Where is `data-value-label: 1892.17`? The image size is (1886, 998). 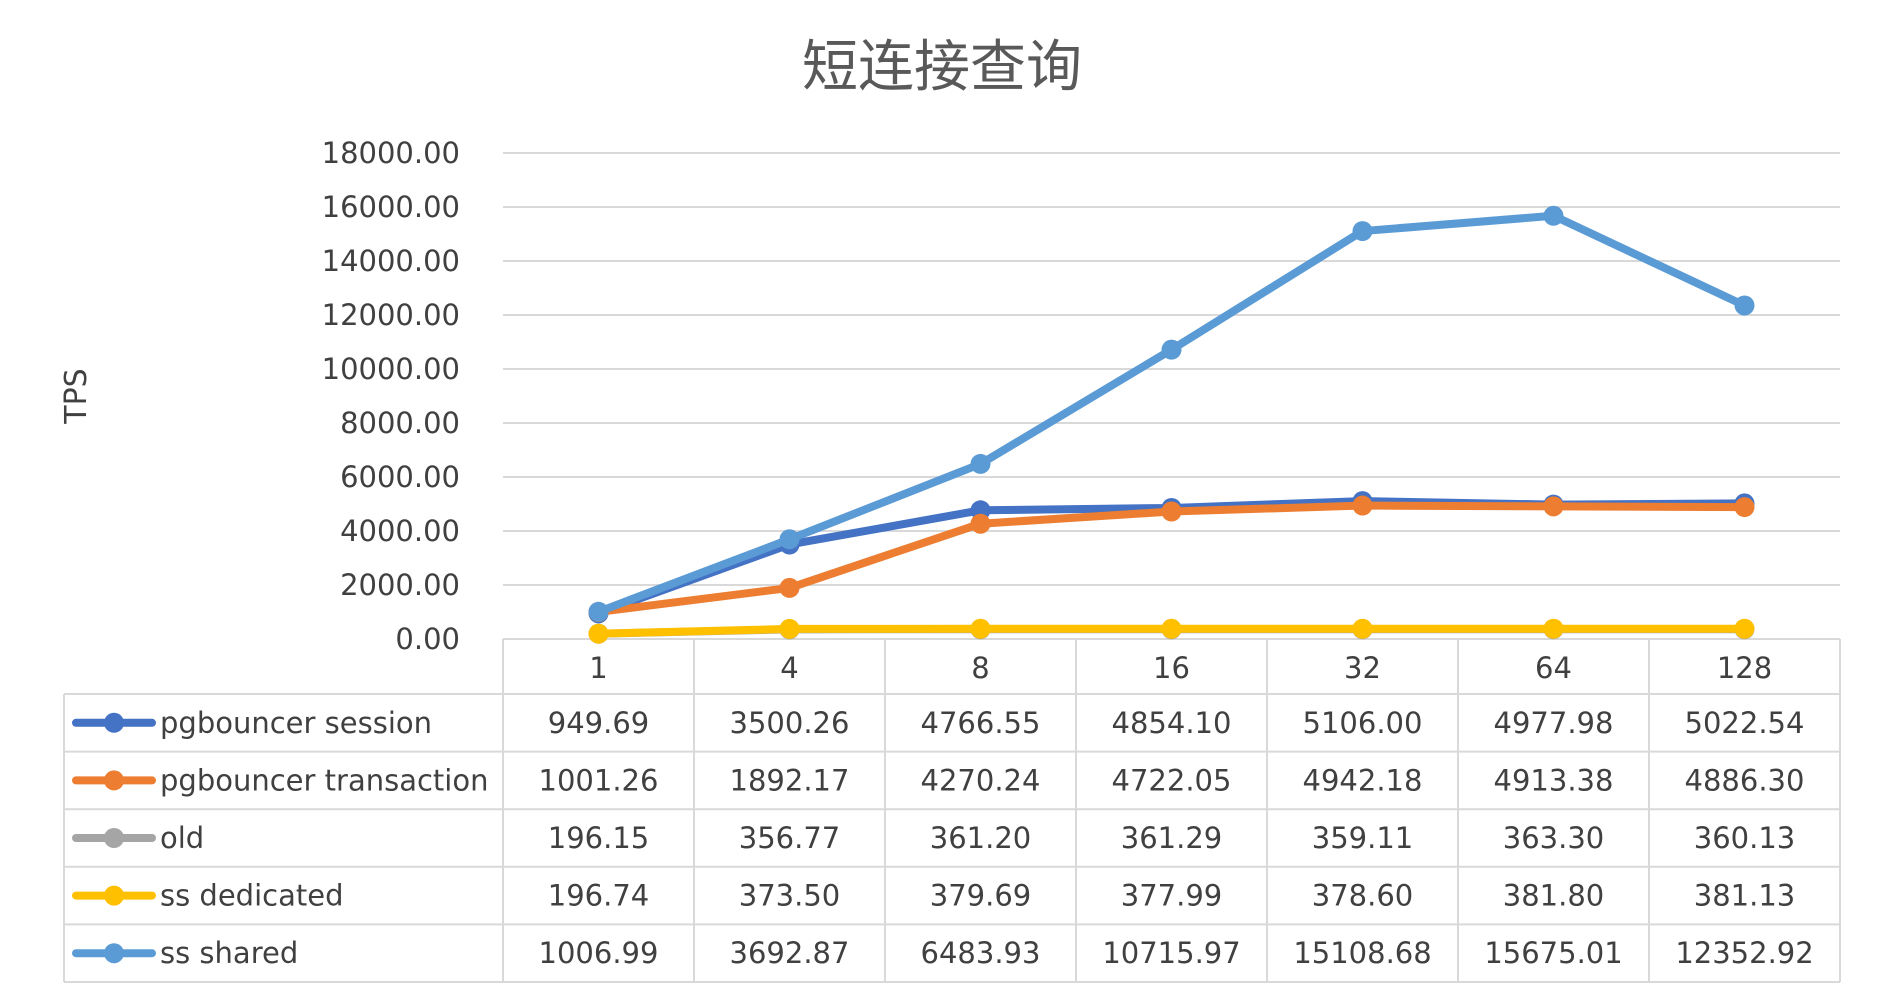 data-value-label: 1892.17 is located at coordinates (790, 780).